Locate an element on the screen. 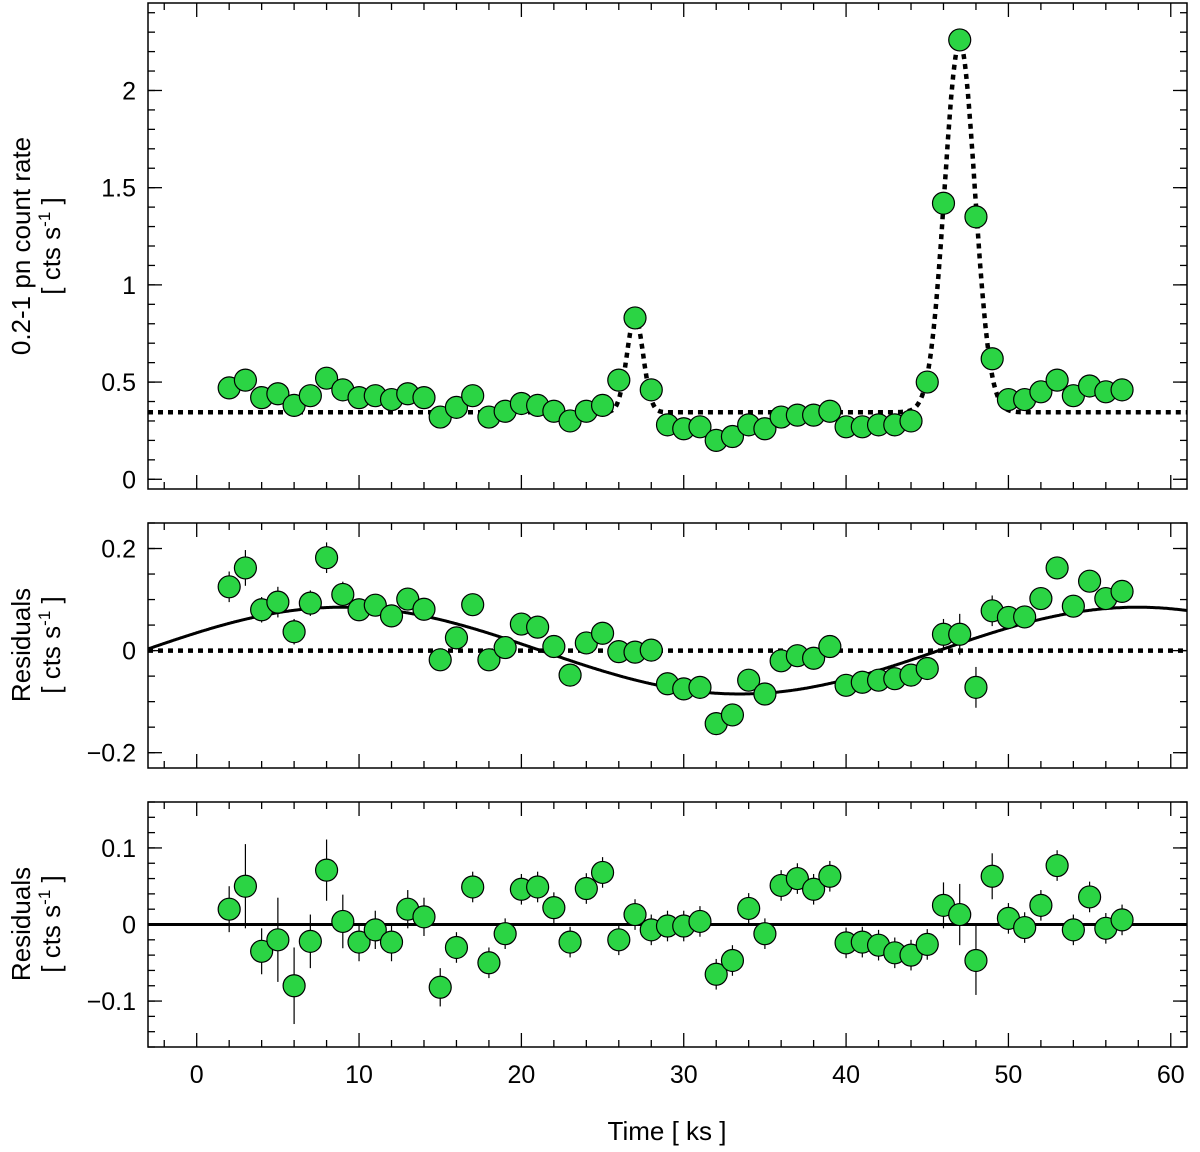 The width and height of the screenshot is (1200, 1152). x-tick-label: 10 is located at coordinates (359, 1075).